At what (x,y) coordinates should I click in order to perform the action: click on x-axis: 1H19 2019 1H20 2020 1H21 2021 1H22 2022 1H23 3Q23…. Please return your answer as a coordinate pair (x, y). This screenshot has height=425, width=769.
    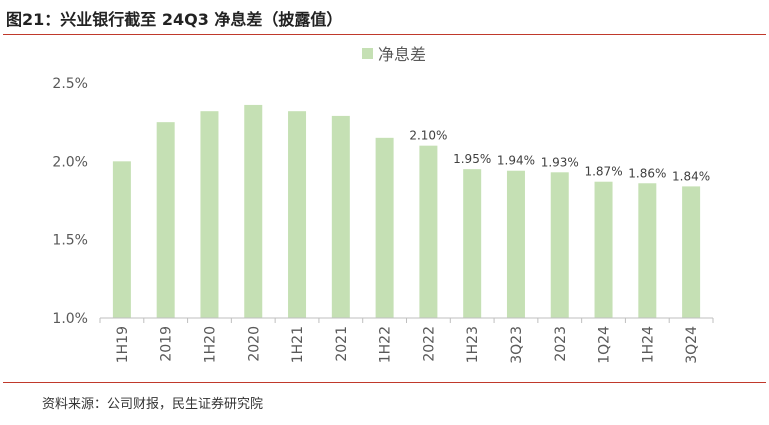
    Looking at the image, I should click on (406, 340).